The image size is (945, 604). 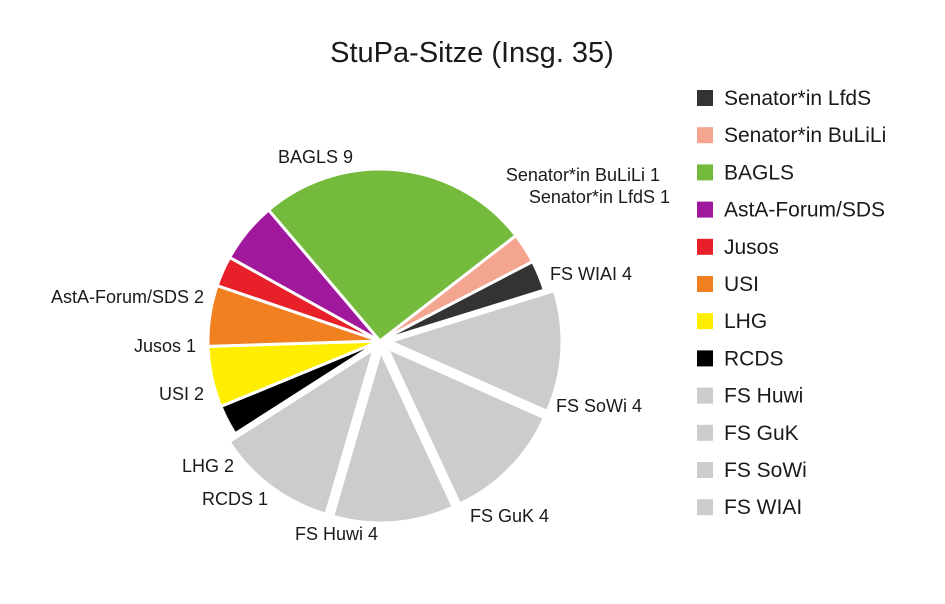 I want to click on pie-slice-bagls, so click(x=392, y=255).